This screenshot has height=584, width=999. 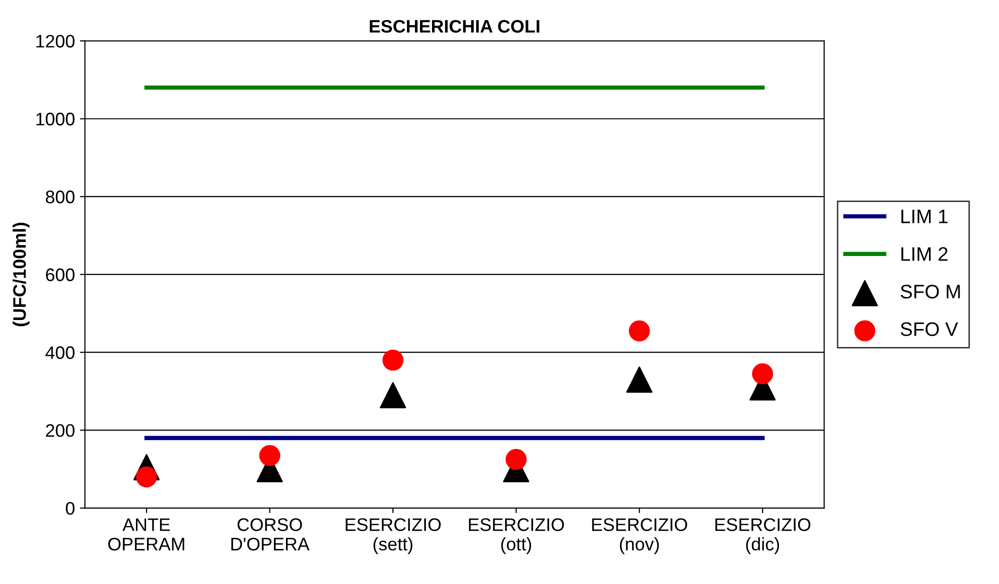 What do you see at coordinates (924, 217) in the screenshot?
I see `legend-label: LIM 1` at bounding box center [924, 217].